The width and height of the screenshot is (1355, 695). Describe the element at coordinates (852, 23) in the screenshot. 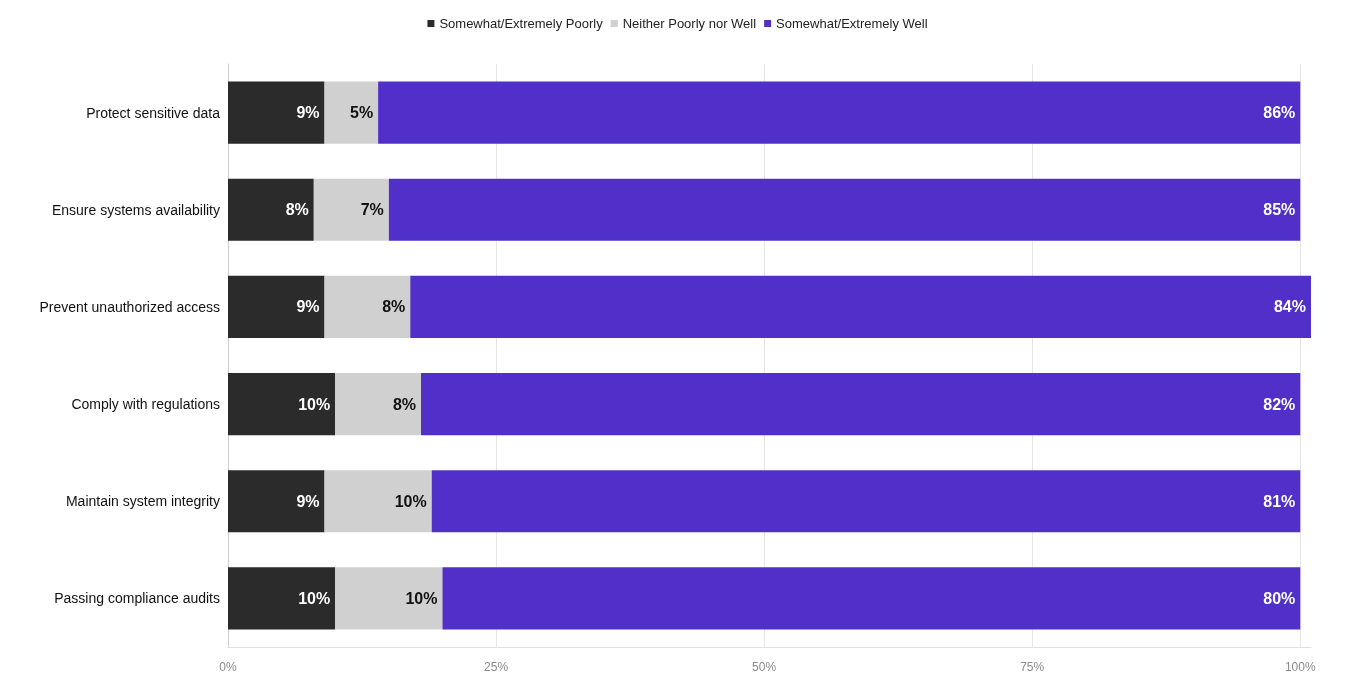

I see `legend-label: Somewhat/Extremely Well` at that location.